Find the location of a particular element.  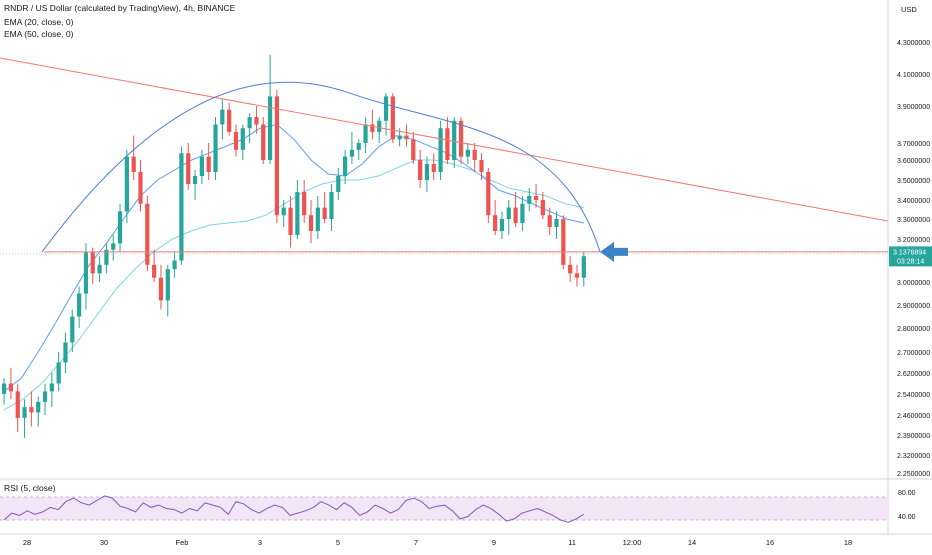

time-tick-label: 9 is located at coordinates (494, 542).